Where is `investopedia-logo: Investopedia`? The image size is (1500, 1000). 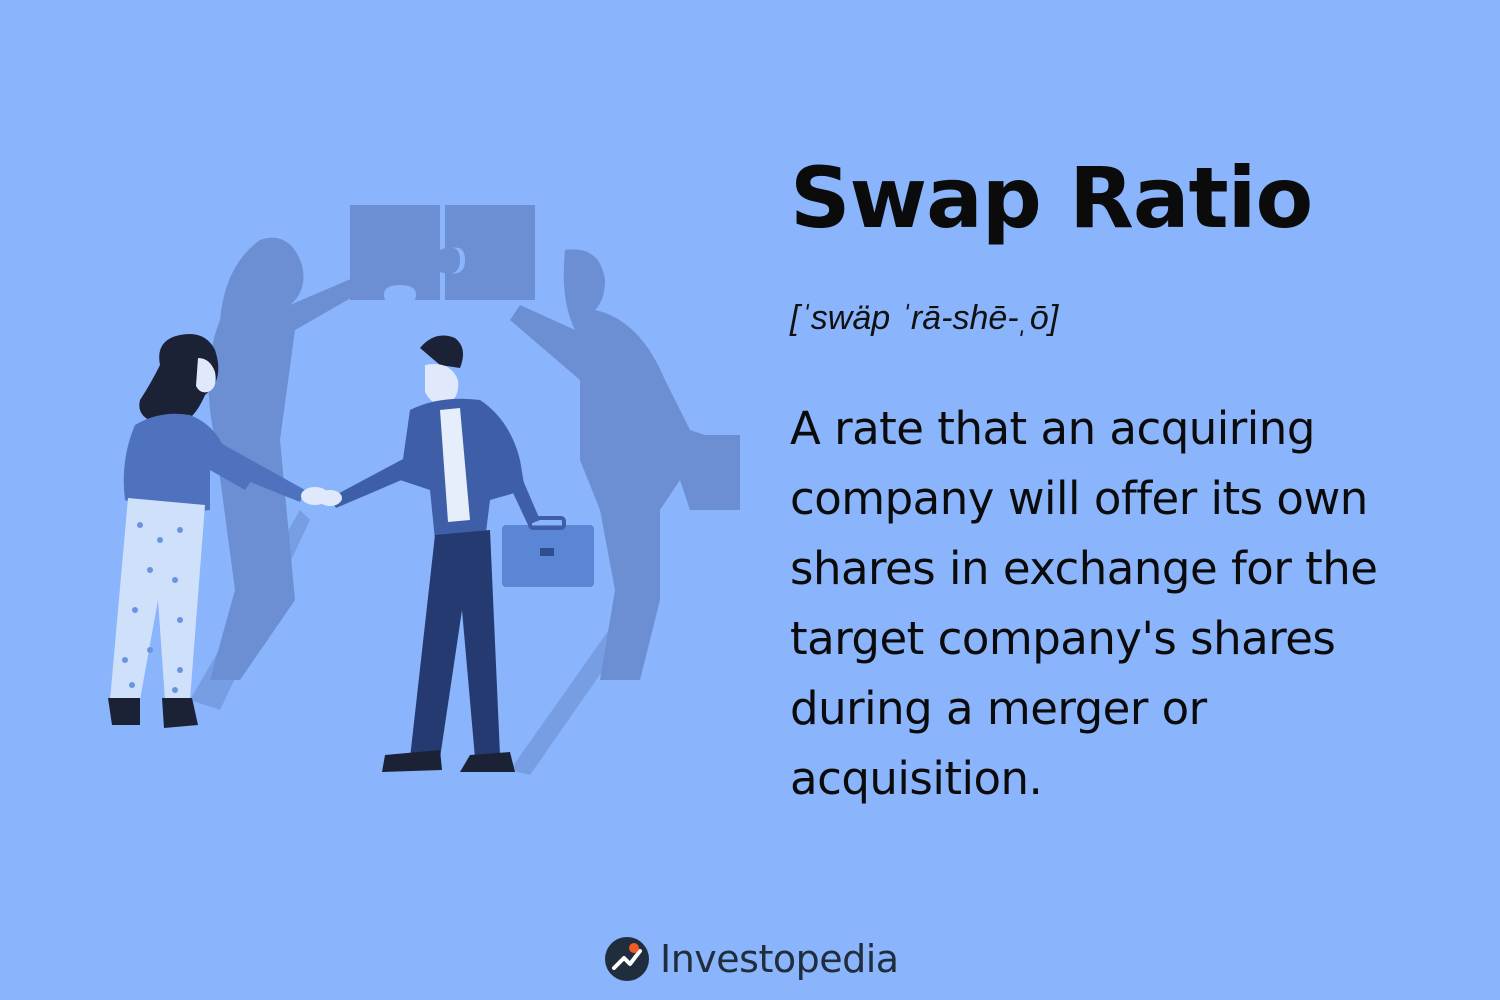 investopedia-logo: Investopedia is located at coordinates (751, 959).